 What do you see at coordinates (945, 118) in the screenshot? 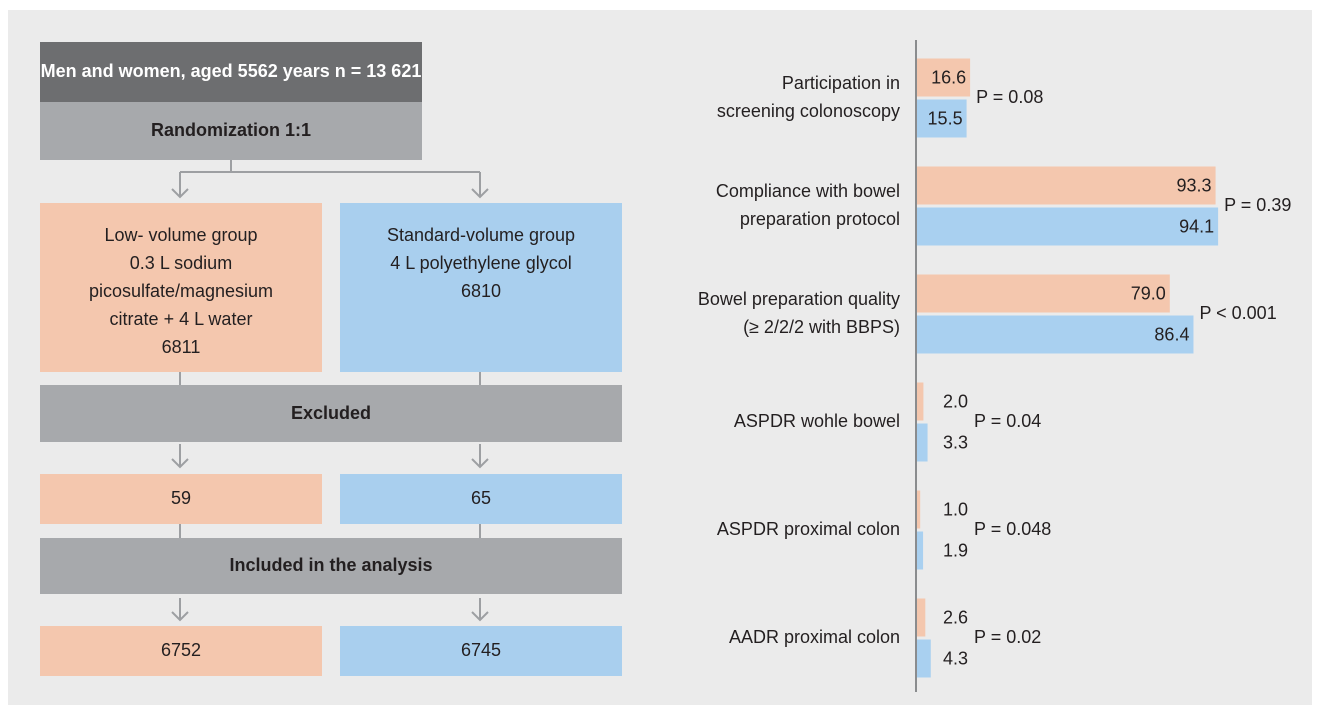
I see `value-label: 15.5` at bounding box center [945, 118].